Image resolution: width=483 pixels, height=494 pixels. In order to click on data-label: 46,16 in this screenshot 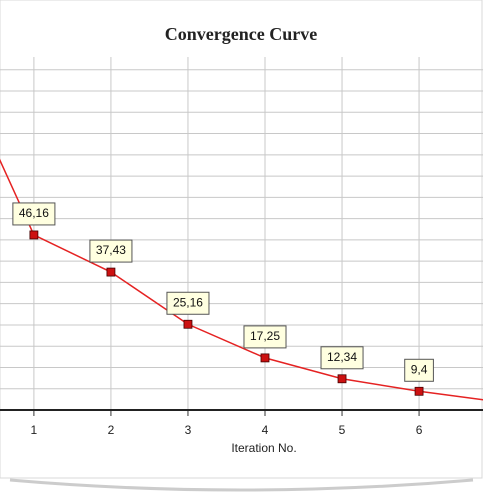, I will do `click(34, 213)`.